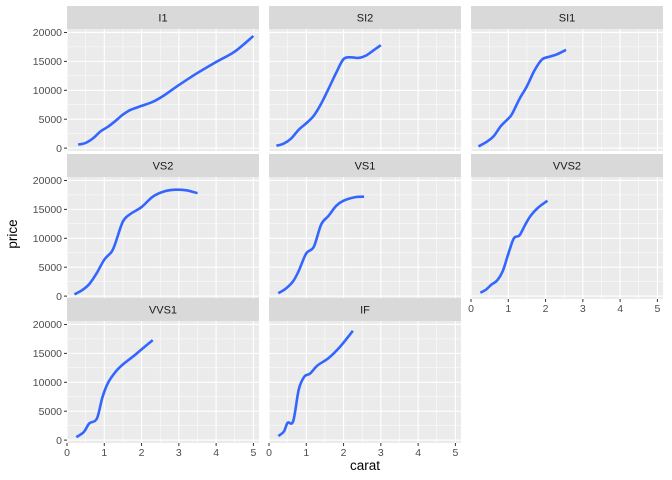 Image resolution: width=672 pixels, height=480 pixels. I want to click on facet-strip-label: I1, so click(162, 19).